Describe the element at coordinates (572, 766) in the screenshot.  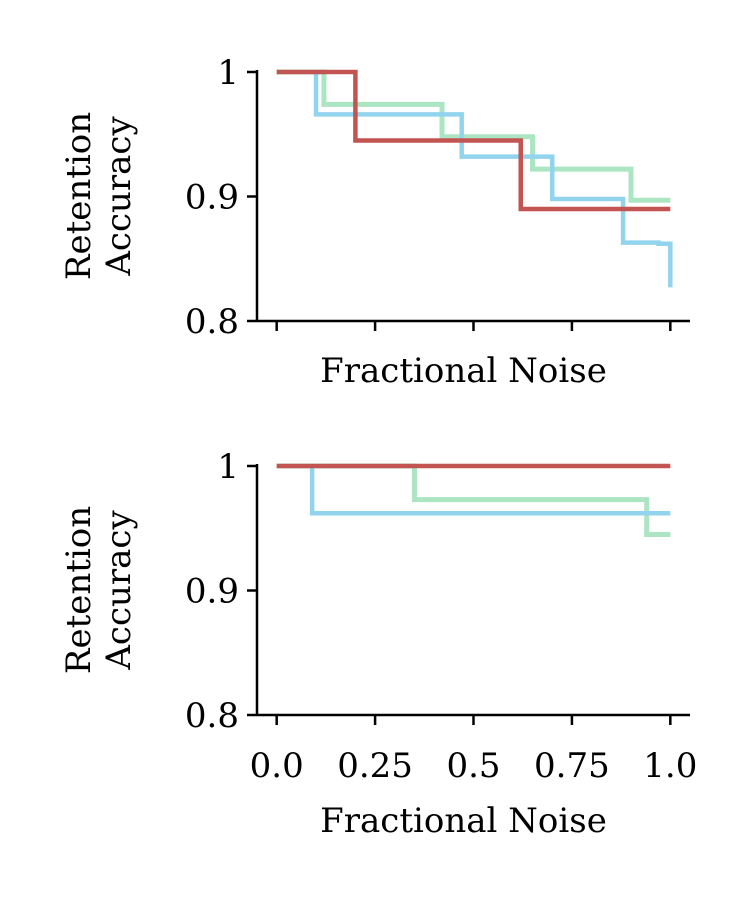
I see `x-tick-label: 0.75` at that location.